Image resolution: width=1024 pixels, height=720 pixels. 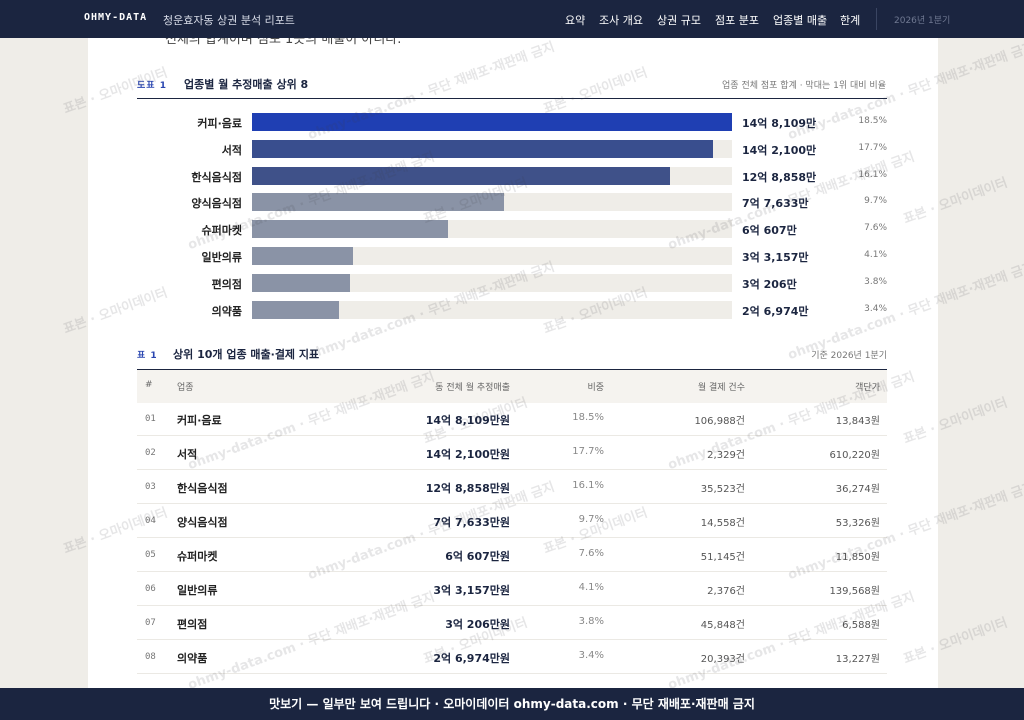 What do you see at coordinates (737, 20) in the screenshot?
I see `nav-link: 점포 분포` at bounding box center [737, 20].